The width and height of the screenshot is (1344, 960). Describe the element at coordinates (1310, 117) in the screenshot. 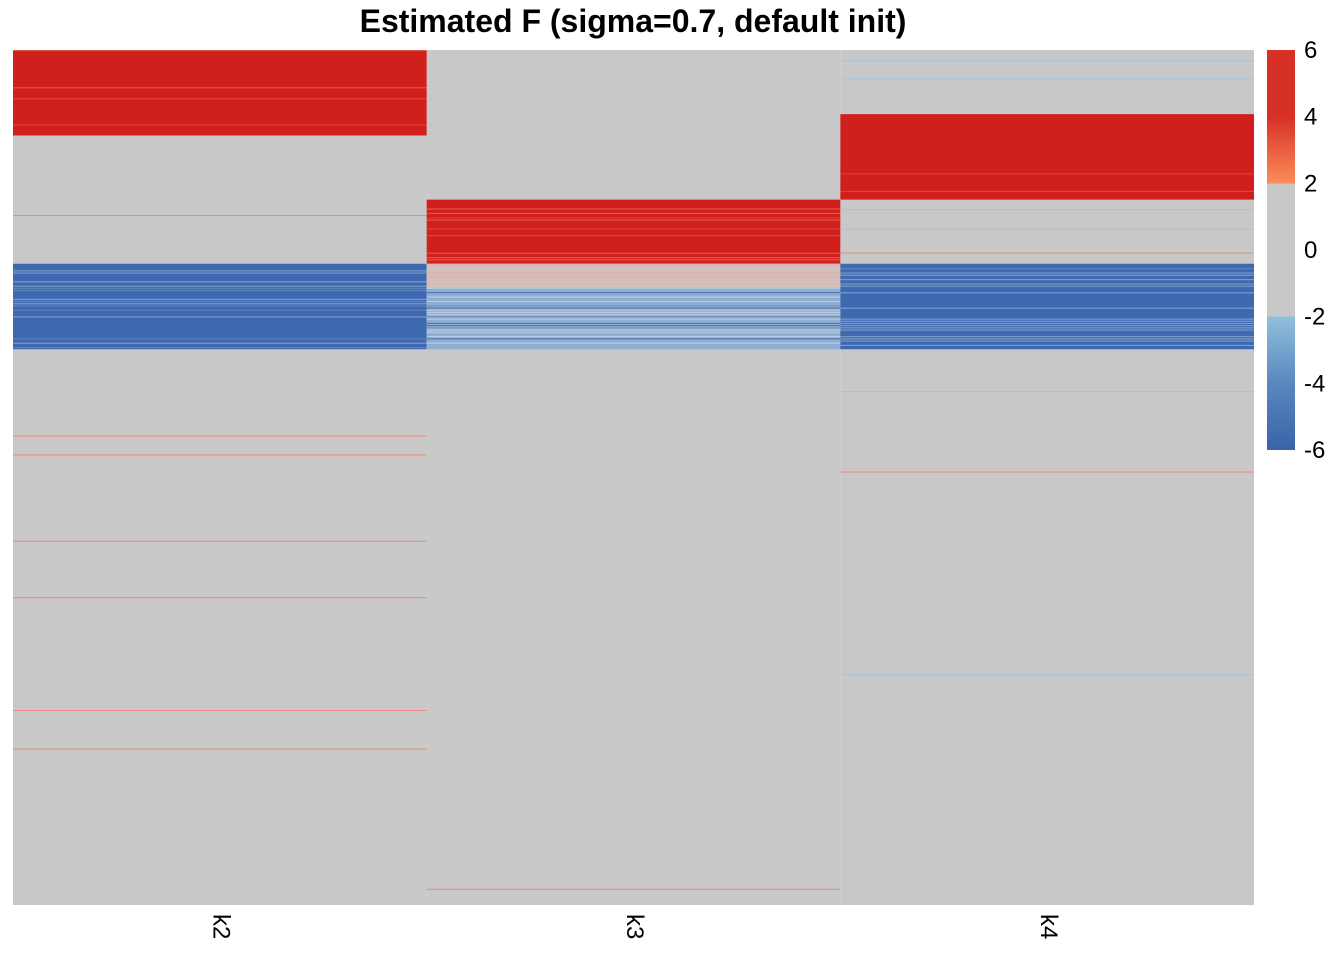

I see `legend-tick-label: 4` at that location.